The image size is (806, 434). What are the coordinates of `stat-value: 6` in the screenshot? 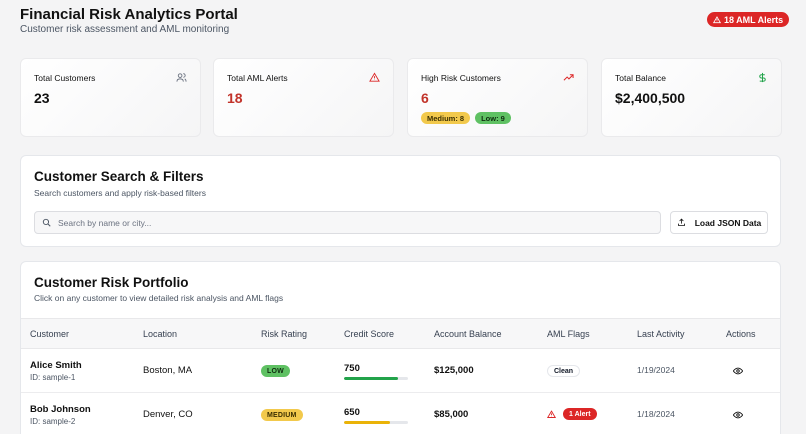 It's located at (425, 98).